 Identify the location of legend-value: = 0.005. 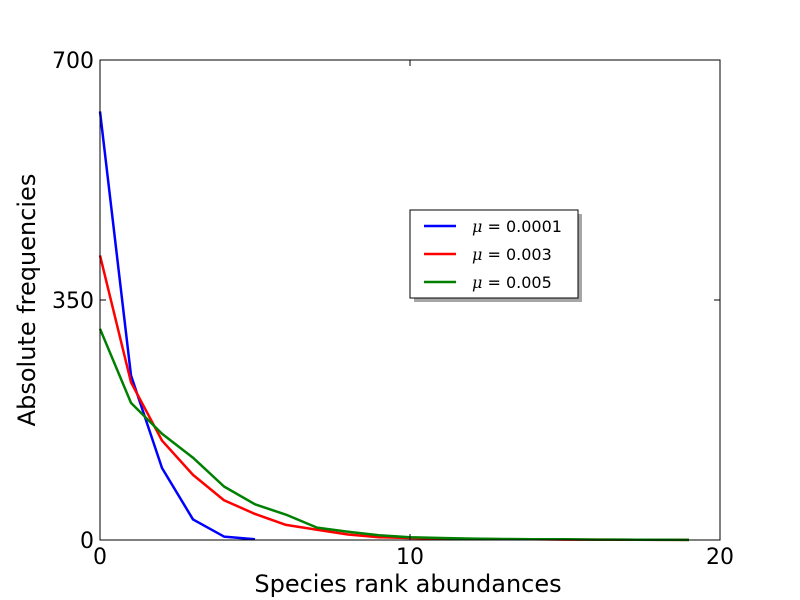
(516, 282).